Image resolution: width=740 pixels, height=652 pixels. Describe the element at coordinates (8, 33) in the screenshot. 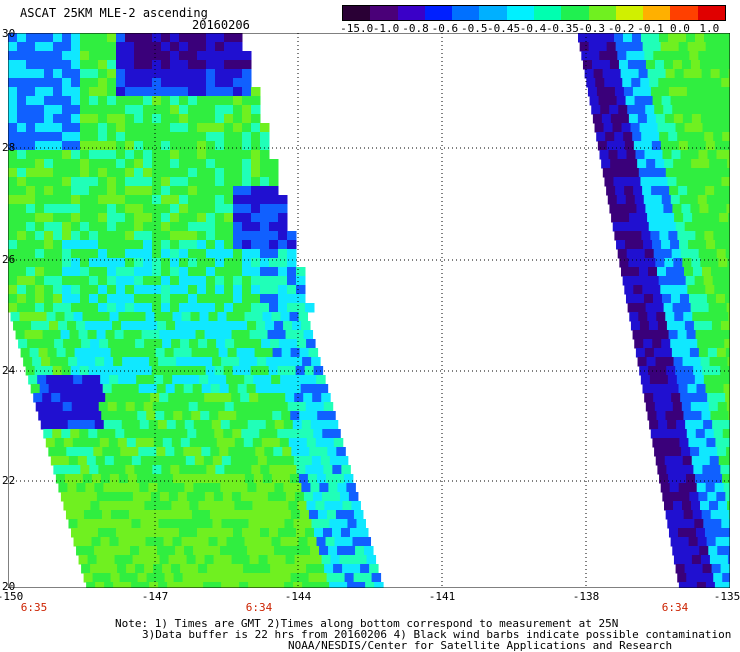

I see `lat-label-30: 30` at that location.